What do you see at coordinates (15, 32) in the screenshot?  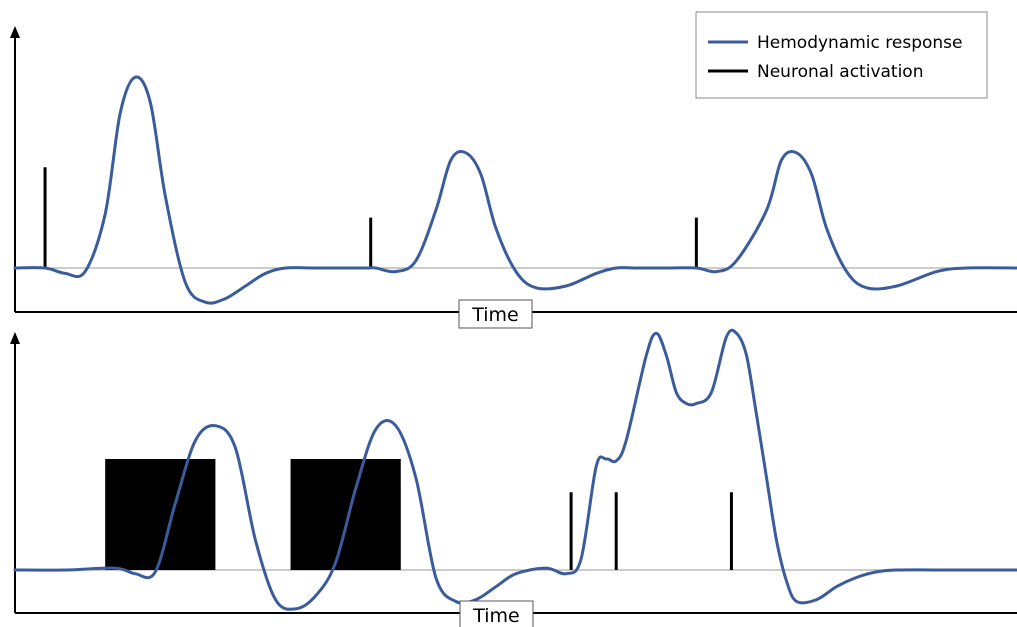 I see `top-y-axis-arrow-icon` at bounding box center [15, 32].